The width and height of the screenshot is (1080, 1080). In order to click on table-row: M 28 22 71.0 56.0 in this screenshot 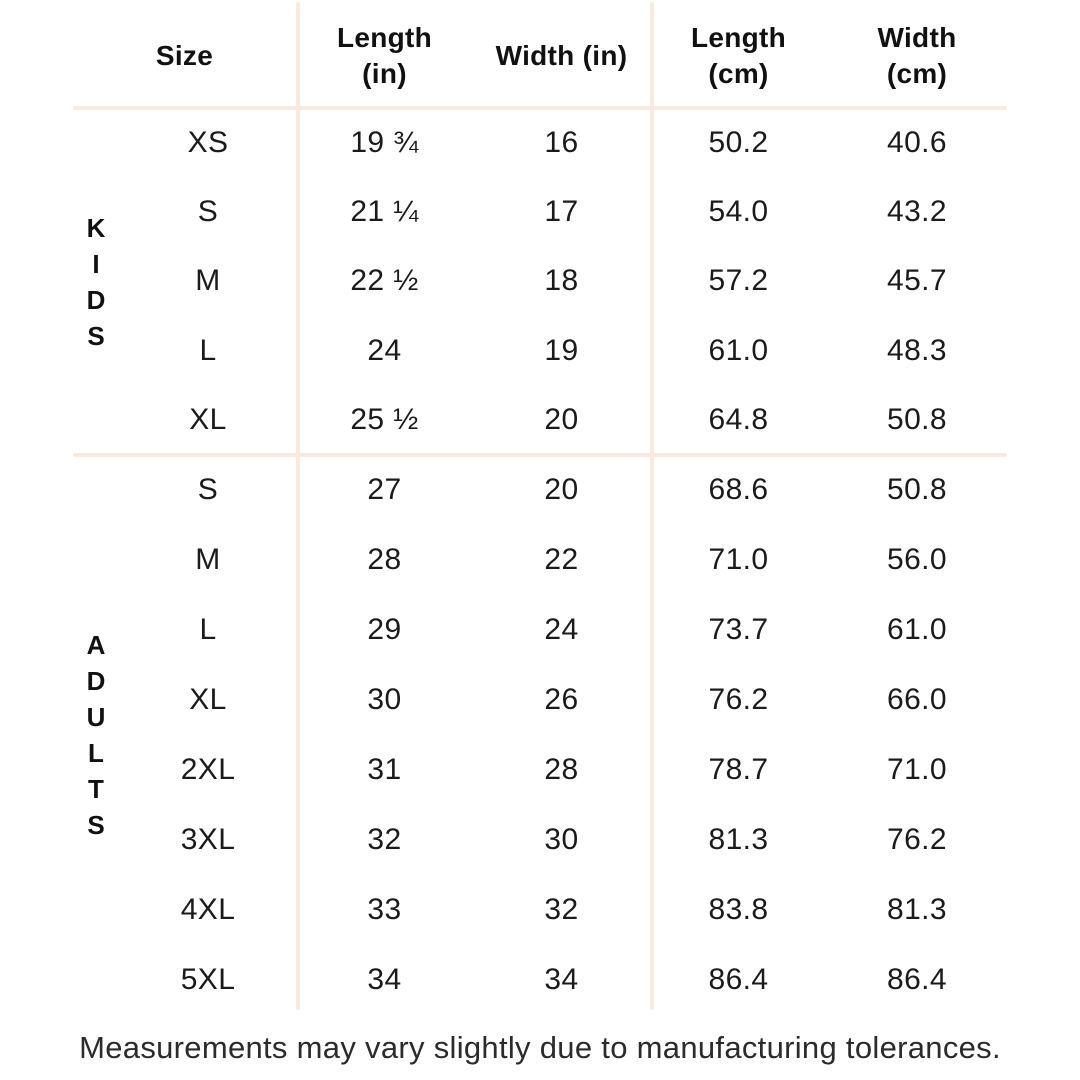, I will do `click(540, 560)`.